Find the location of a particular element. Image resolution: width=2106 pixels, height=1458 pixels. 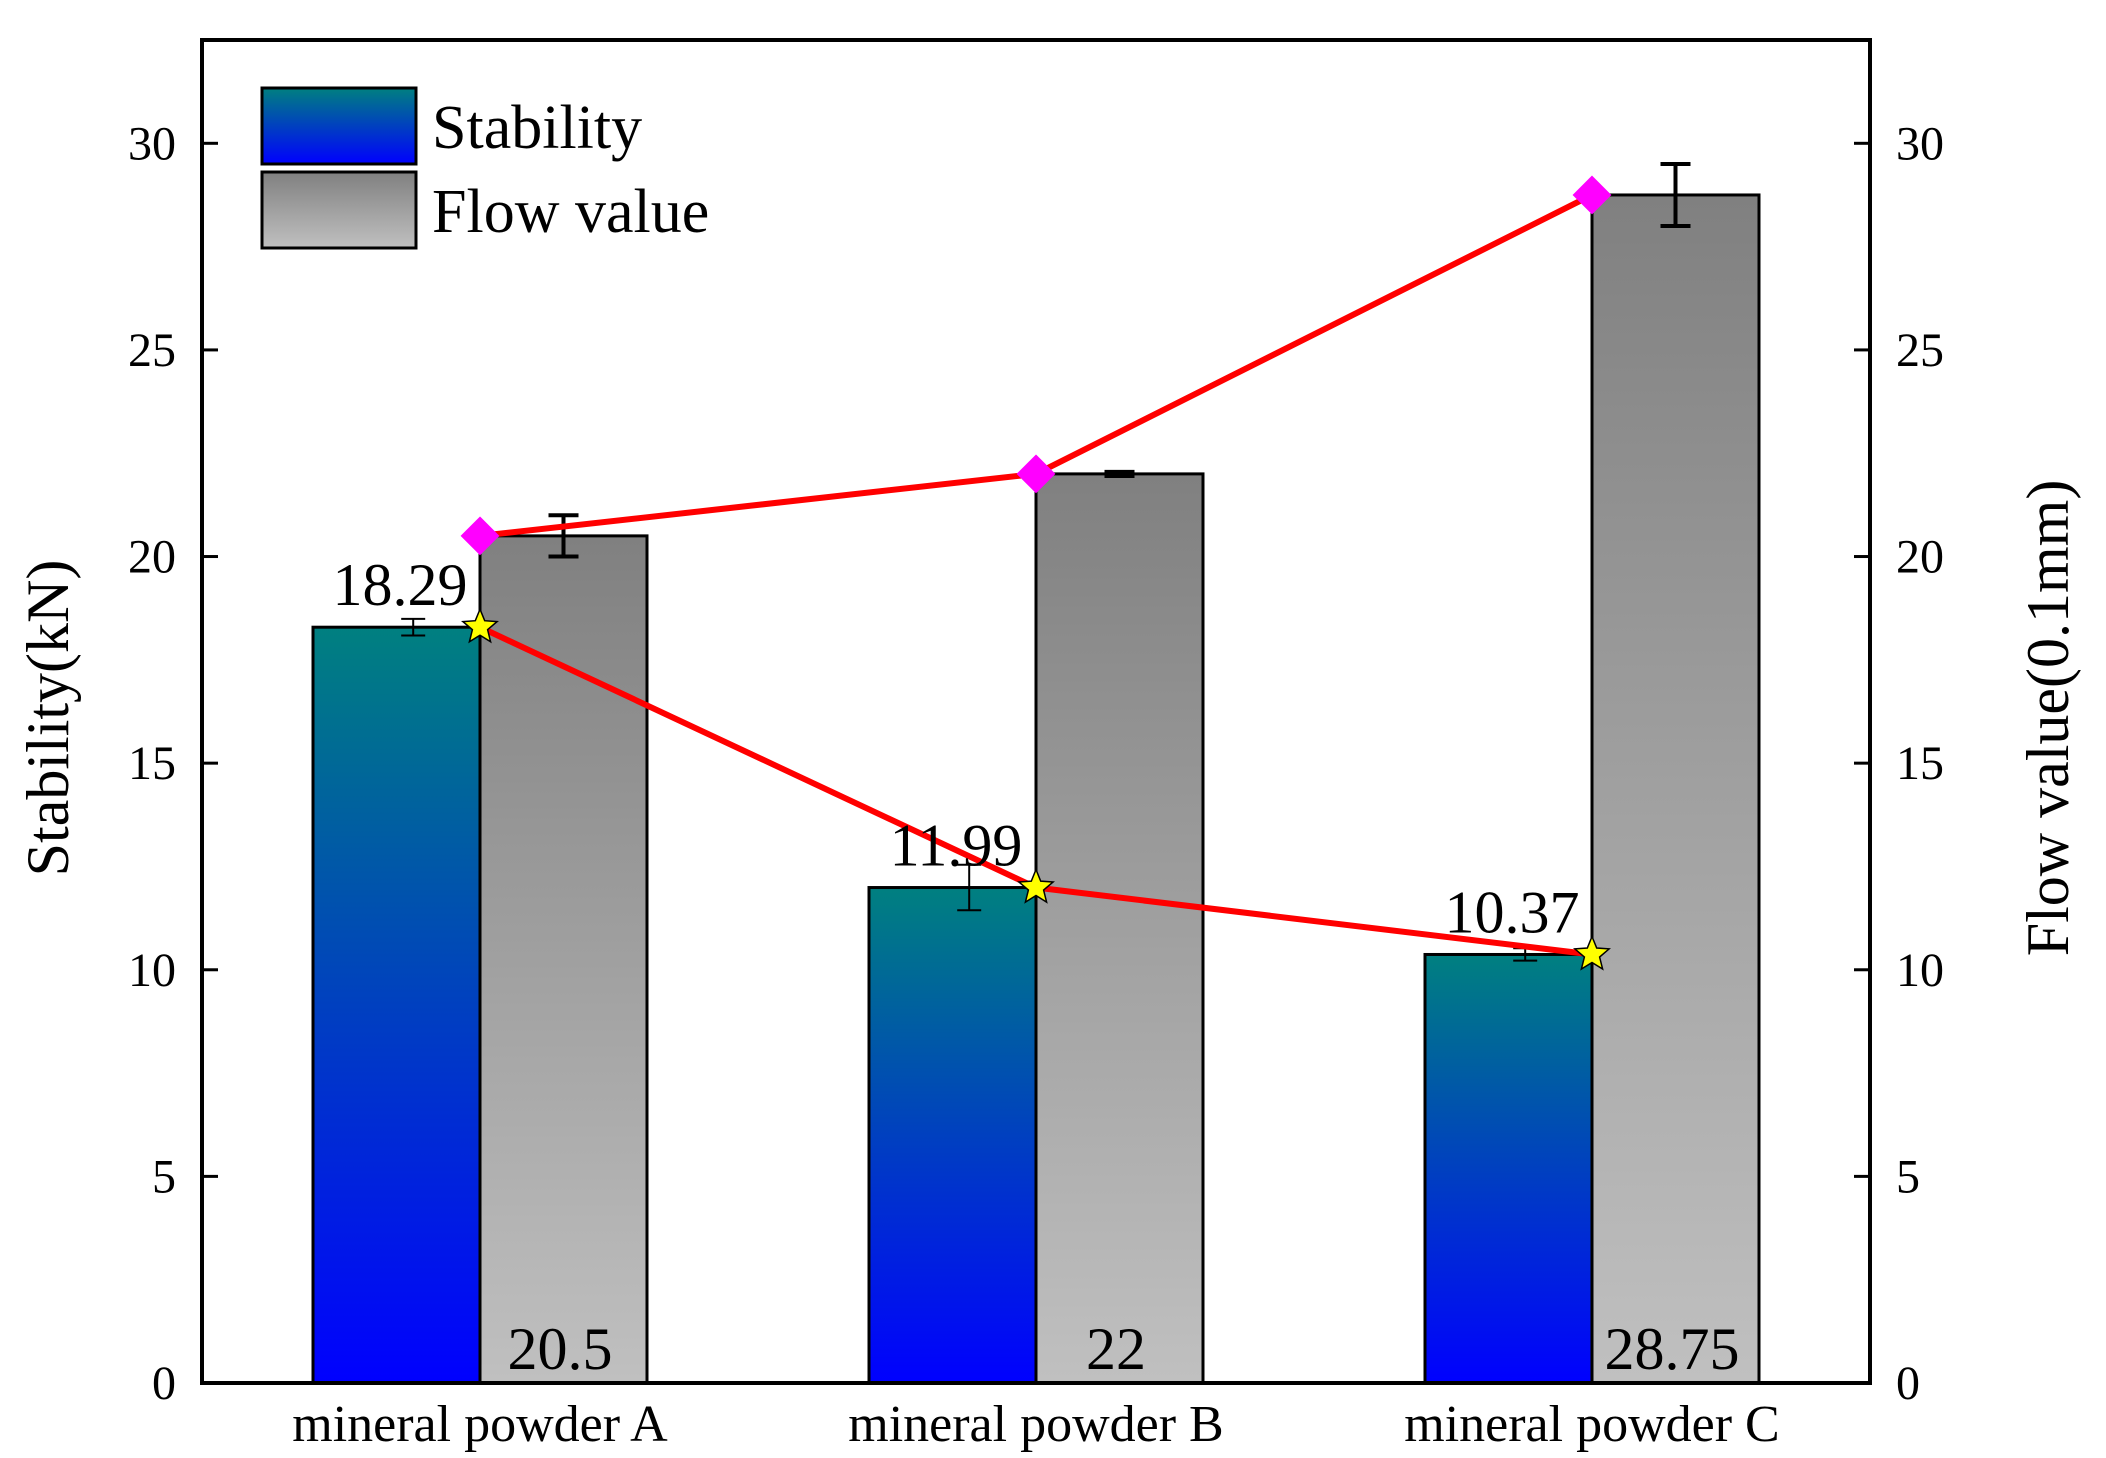

y2-tick-label-2: 10 is located at coordinates (1920, 970).